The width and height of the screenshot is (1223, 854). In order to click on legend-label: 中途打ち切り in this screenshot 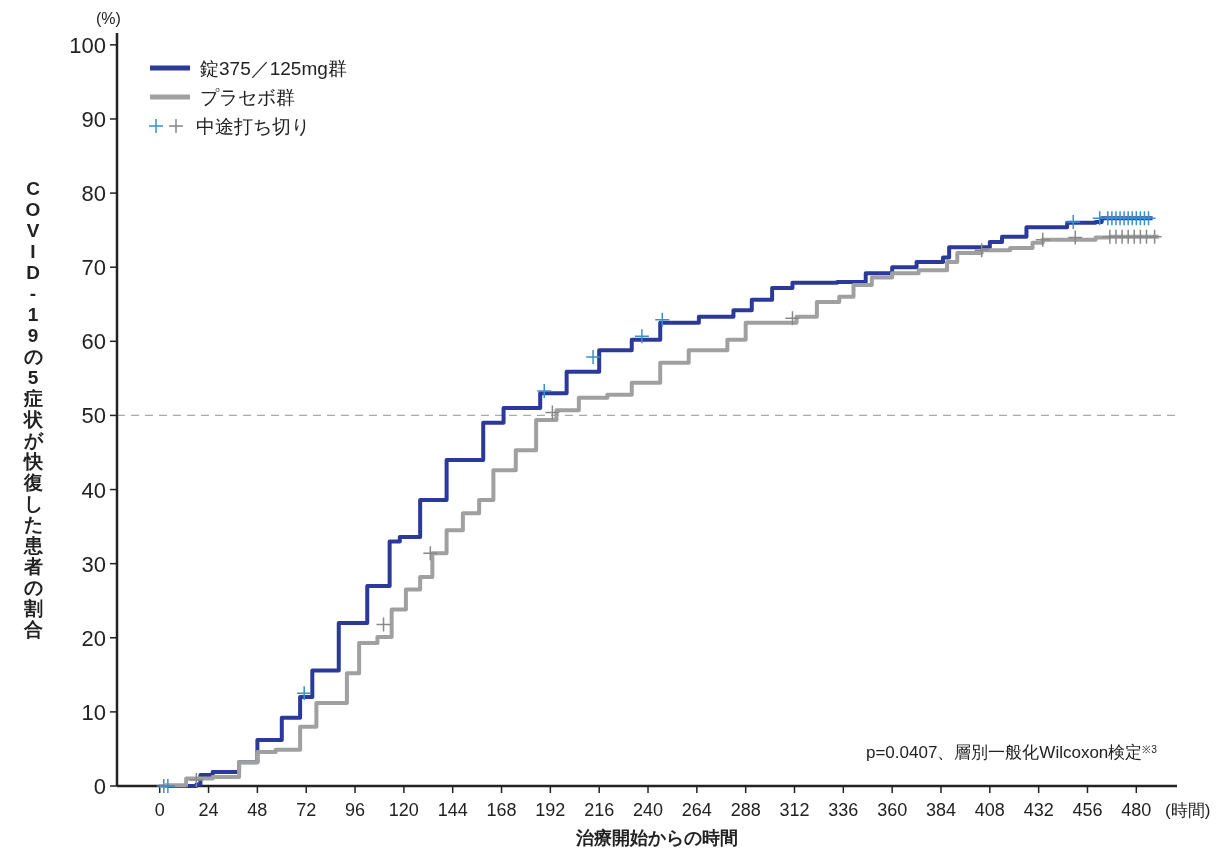, I will do `click(253, 126)`.